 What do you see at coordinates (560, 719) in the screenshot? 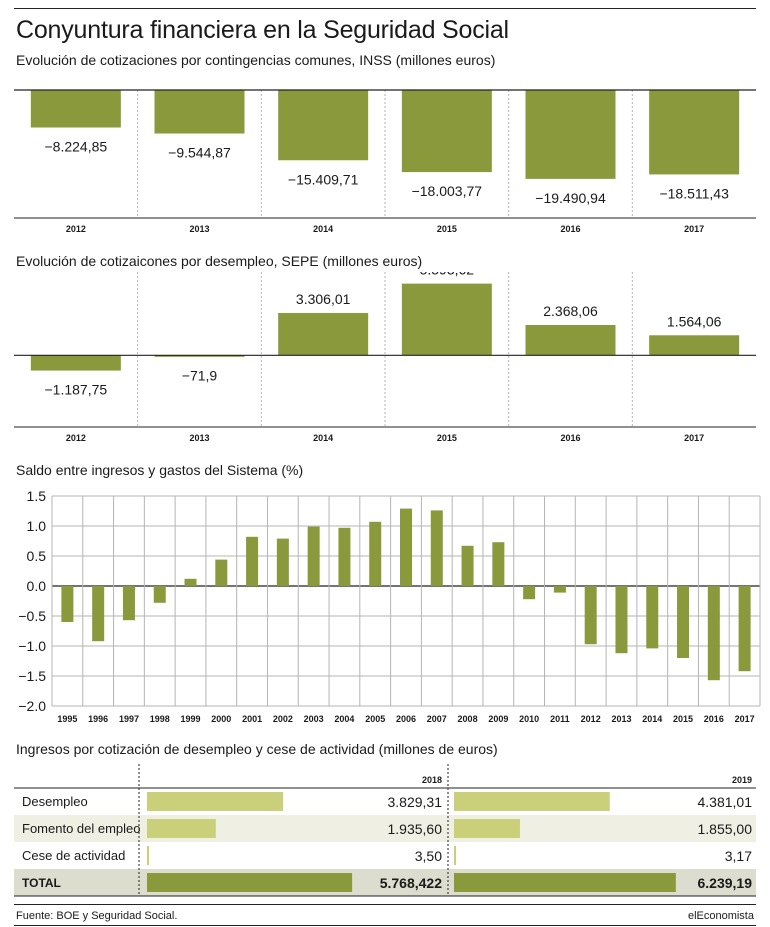
I see `year-label-2011: 2011` at bounding box center [560, 719].